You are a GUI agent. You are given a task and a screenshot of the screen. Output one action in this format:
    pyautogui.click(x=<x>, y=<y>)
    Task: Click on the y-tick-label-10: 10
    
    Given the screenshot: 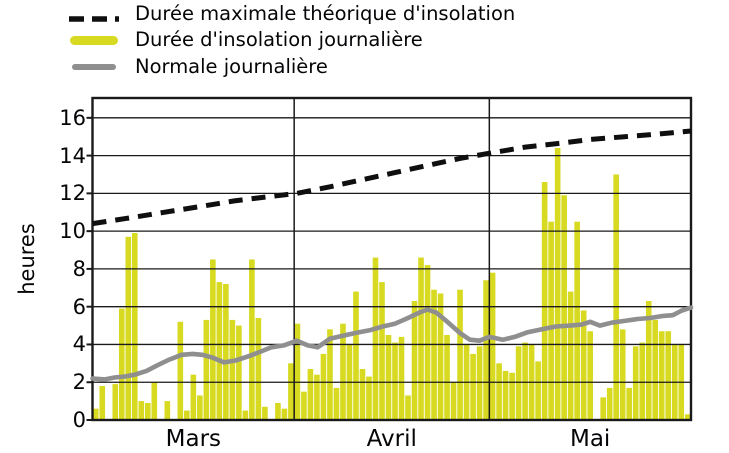 What is the action you would take?
    pyautogui.click(x=72, y=231)
    